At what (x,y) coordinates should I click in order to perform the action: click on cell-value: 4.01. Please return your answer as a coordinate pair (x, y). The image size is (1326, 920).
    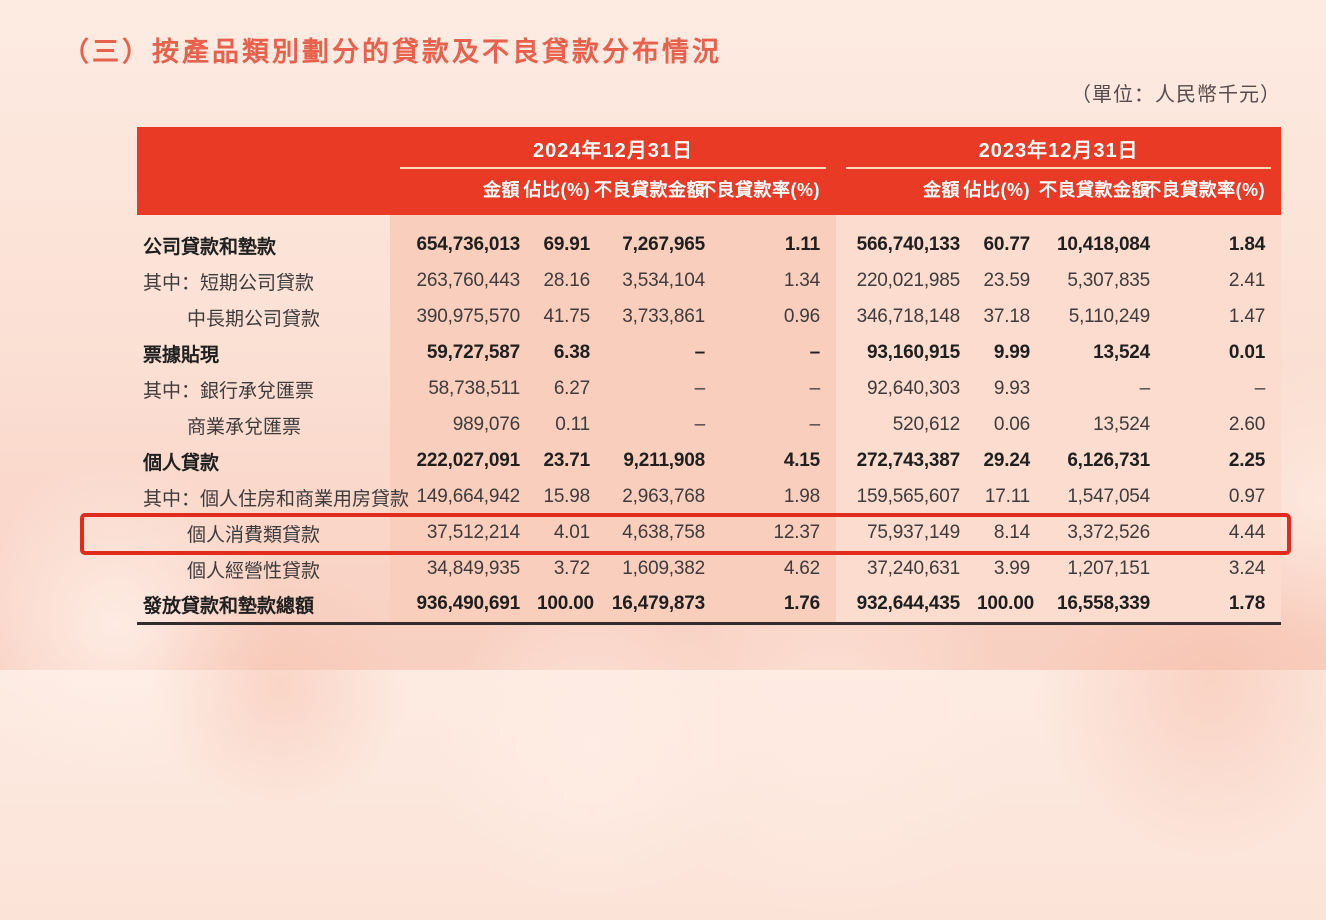
    Looking at the image, I should click on (571, 533).